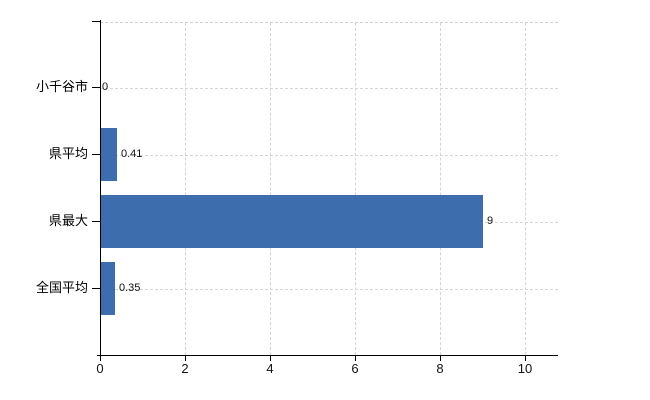  What do you see at coordinates (355, 368) in the screenshot?
I see `x-tick-label: 6` at bounding box center [355, 368].